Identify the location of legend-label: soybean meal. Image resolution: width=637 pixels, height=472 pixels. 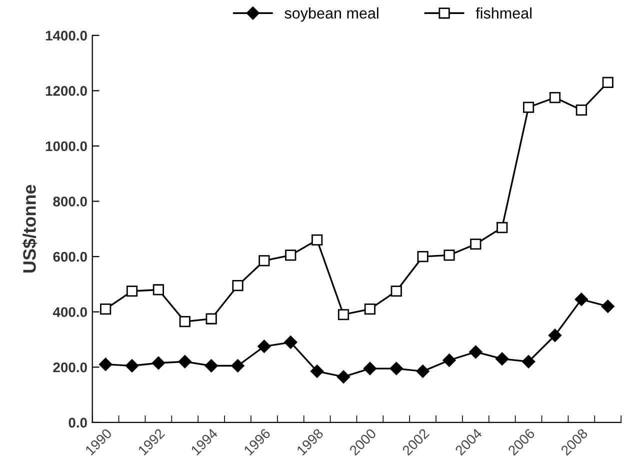
(331, 14).